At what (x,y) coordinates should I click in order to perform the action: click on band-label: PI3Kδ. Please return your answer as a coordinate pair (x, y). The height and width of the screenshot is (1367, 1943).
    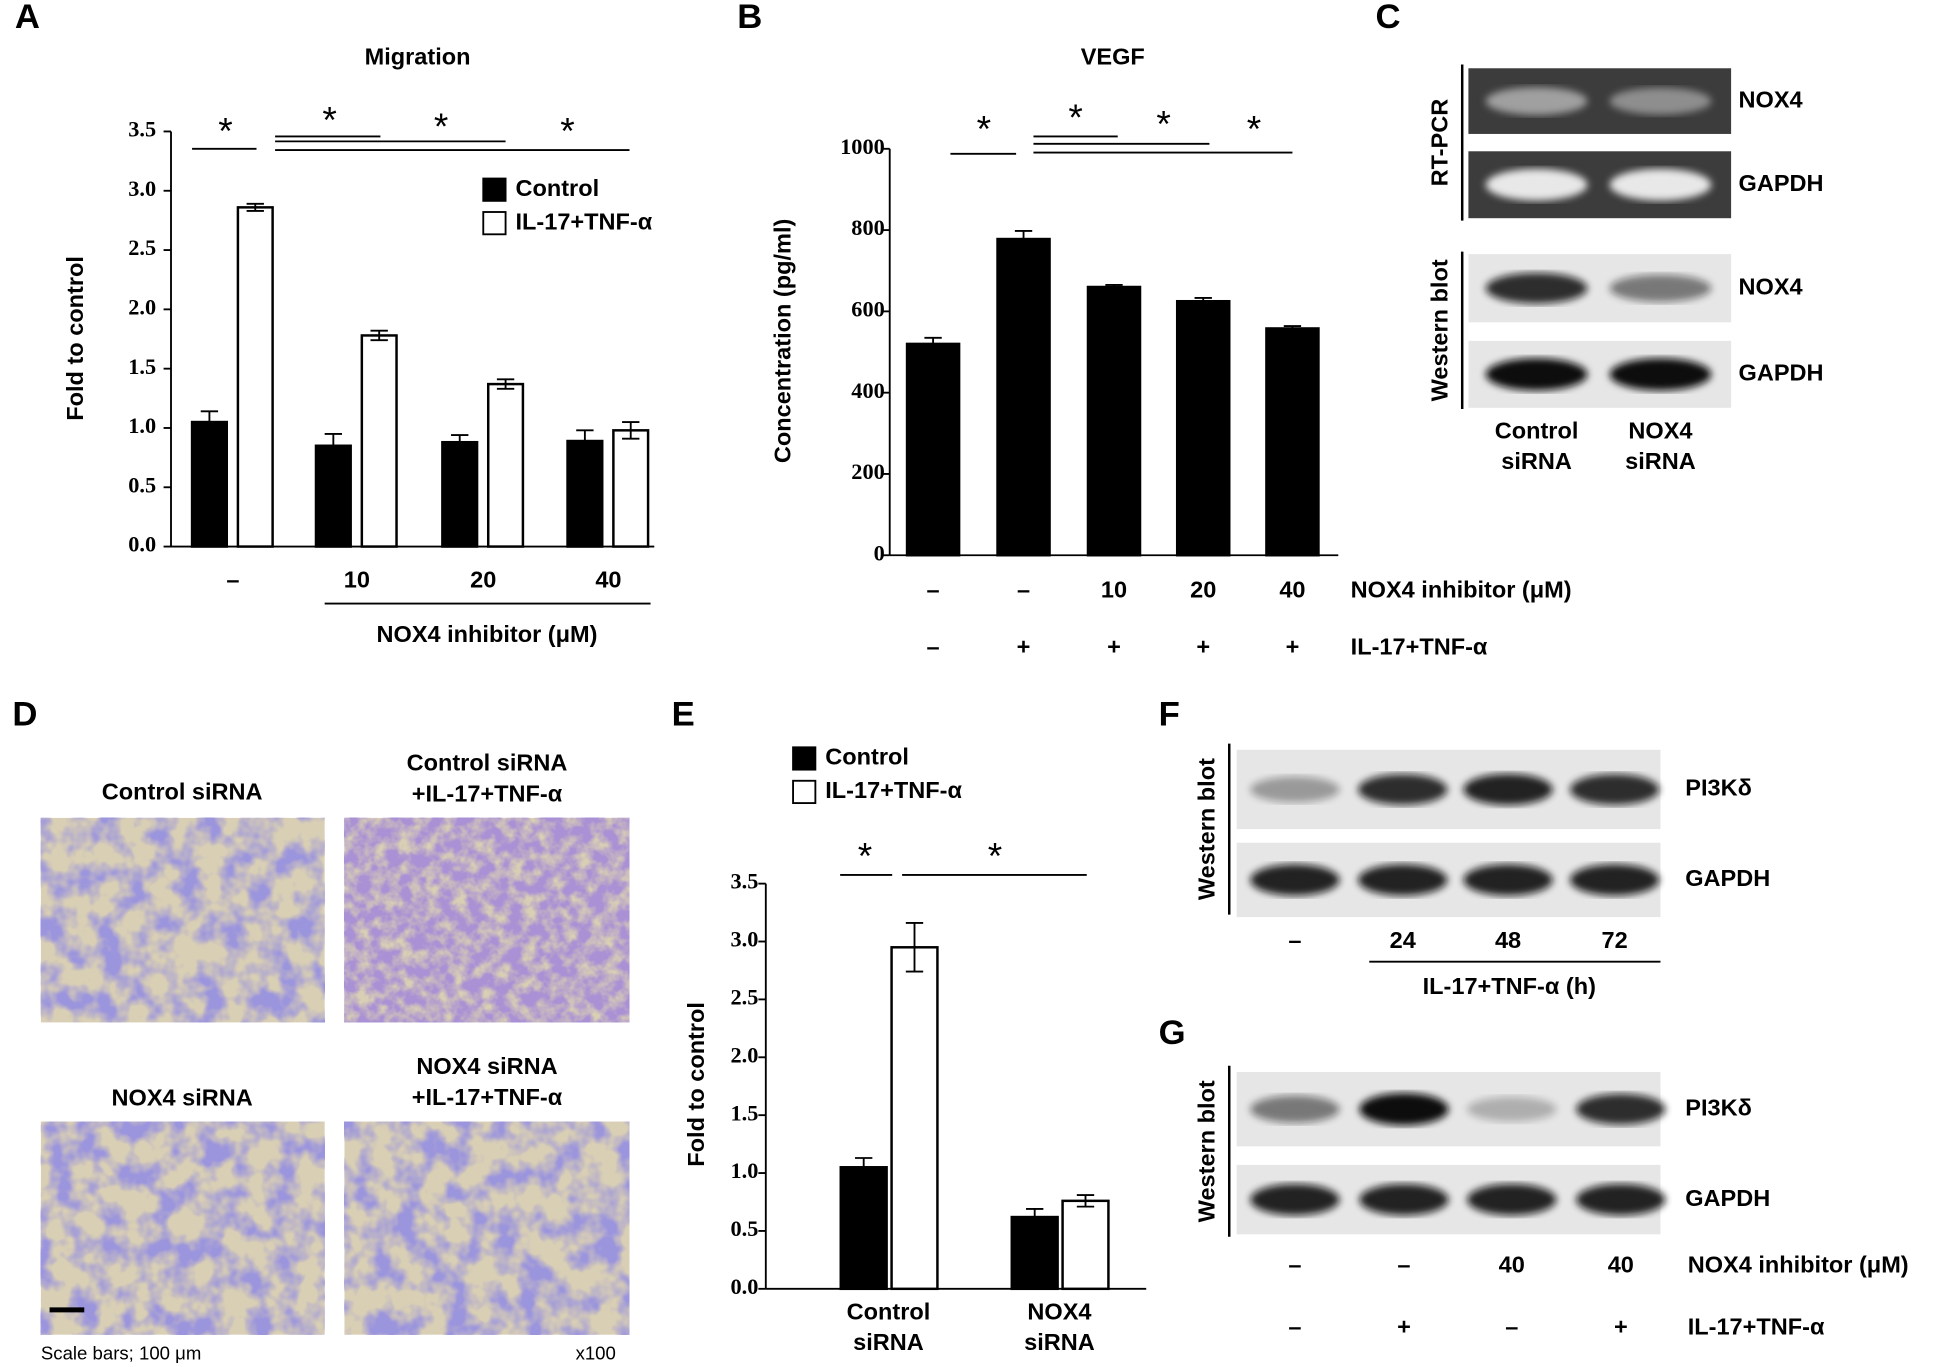
    Looking at the image, I should click on (1718, 788).